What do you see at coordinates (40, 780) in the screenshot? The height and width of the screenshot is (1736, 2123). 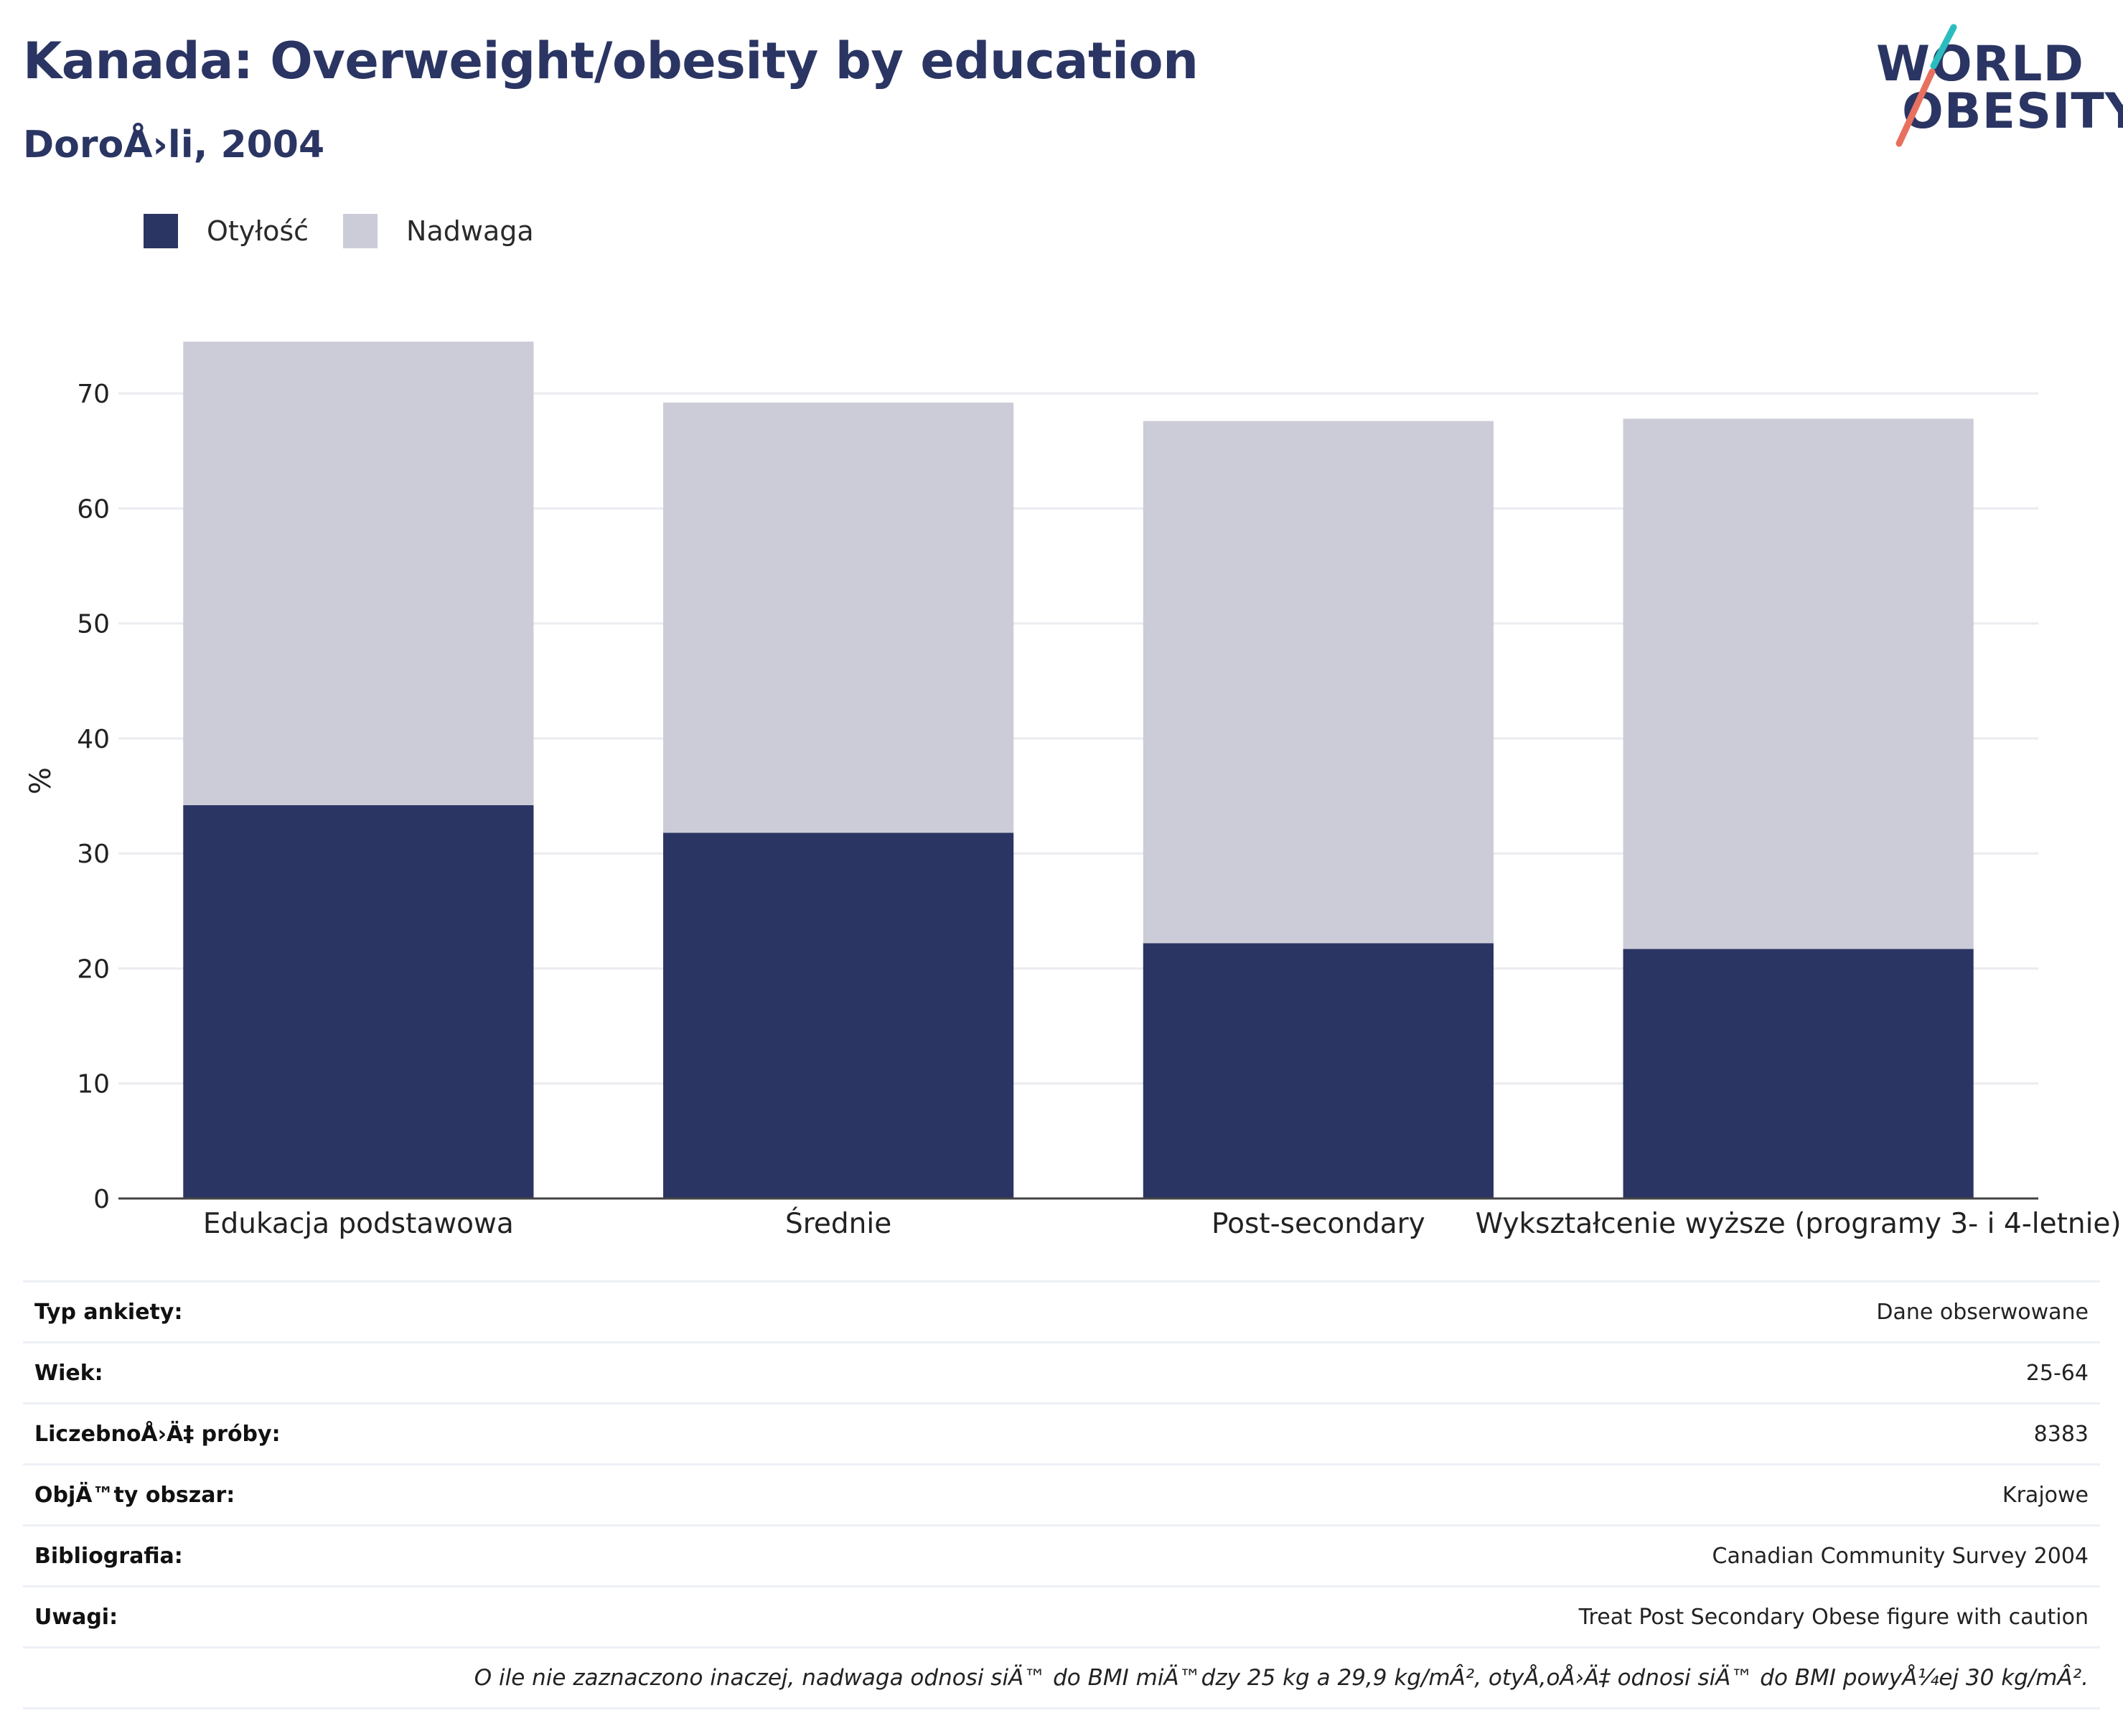 I see `y-axis-label: %` at bounding box center [40, 780].